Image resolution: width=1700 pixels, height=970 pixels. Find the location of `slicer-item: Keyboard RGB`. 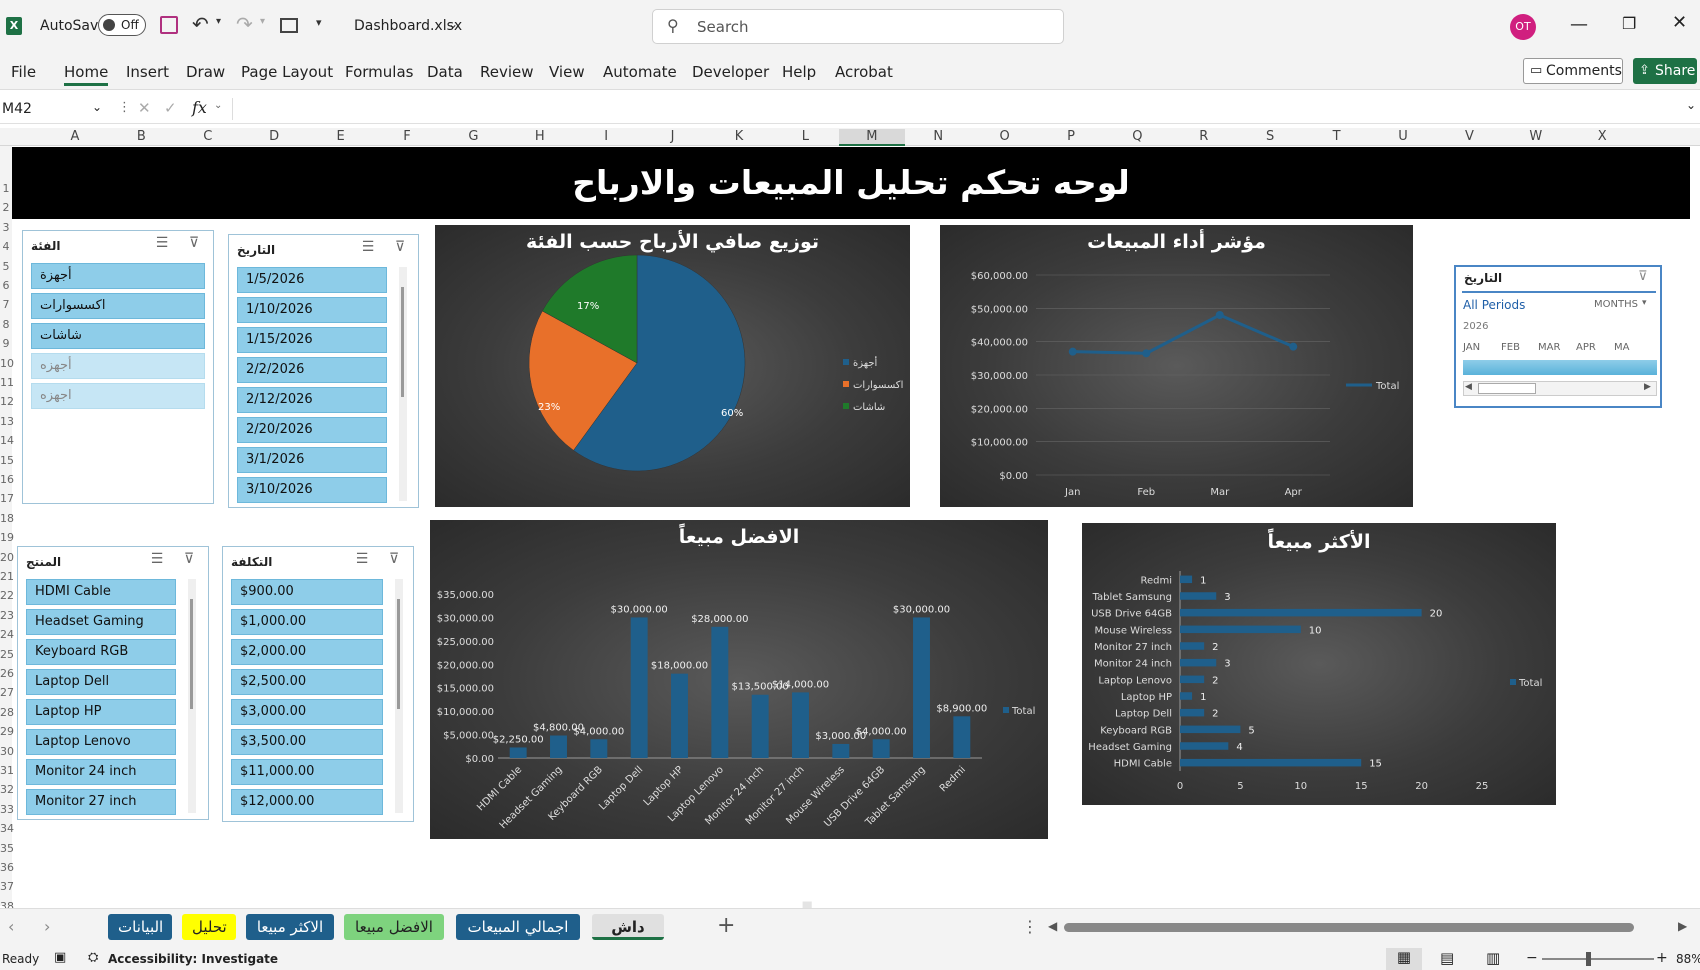

slicer-item: Keyboard RGB is located at coordinates (101, 652).